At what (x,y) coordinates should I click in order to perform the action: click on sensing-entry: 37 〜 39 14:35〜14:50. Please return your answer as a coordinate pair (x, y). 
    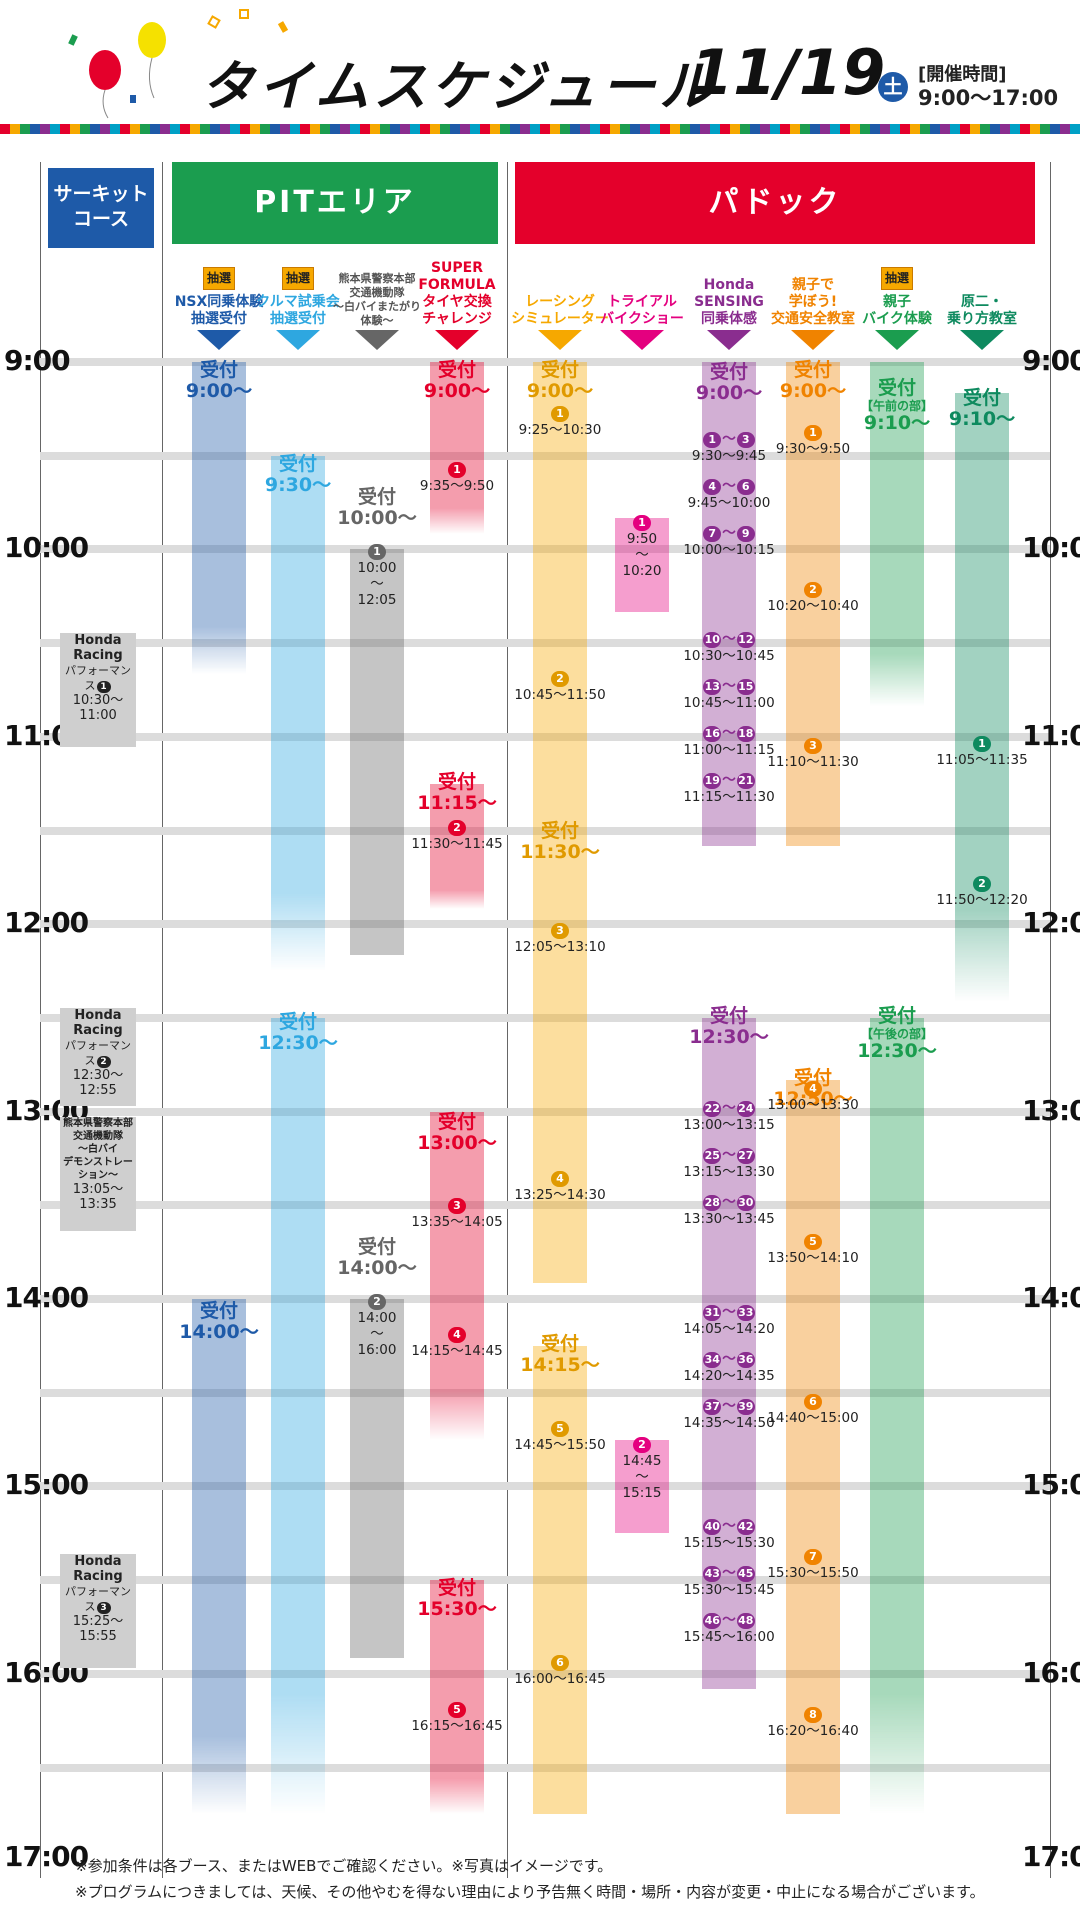
    Looking at the image, I should click on (729, 1414).